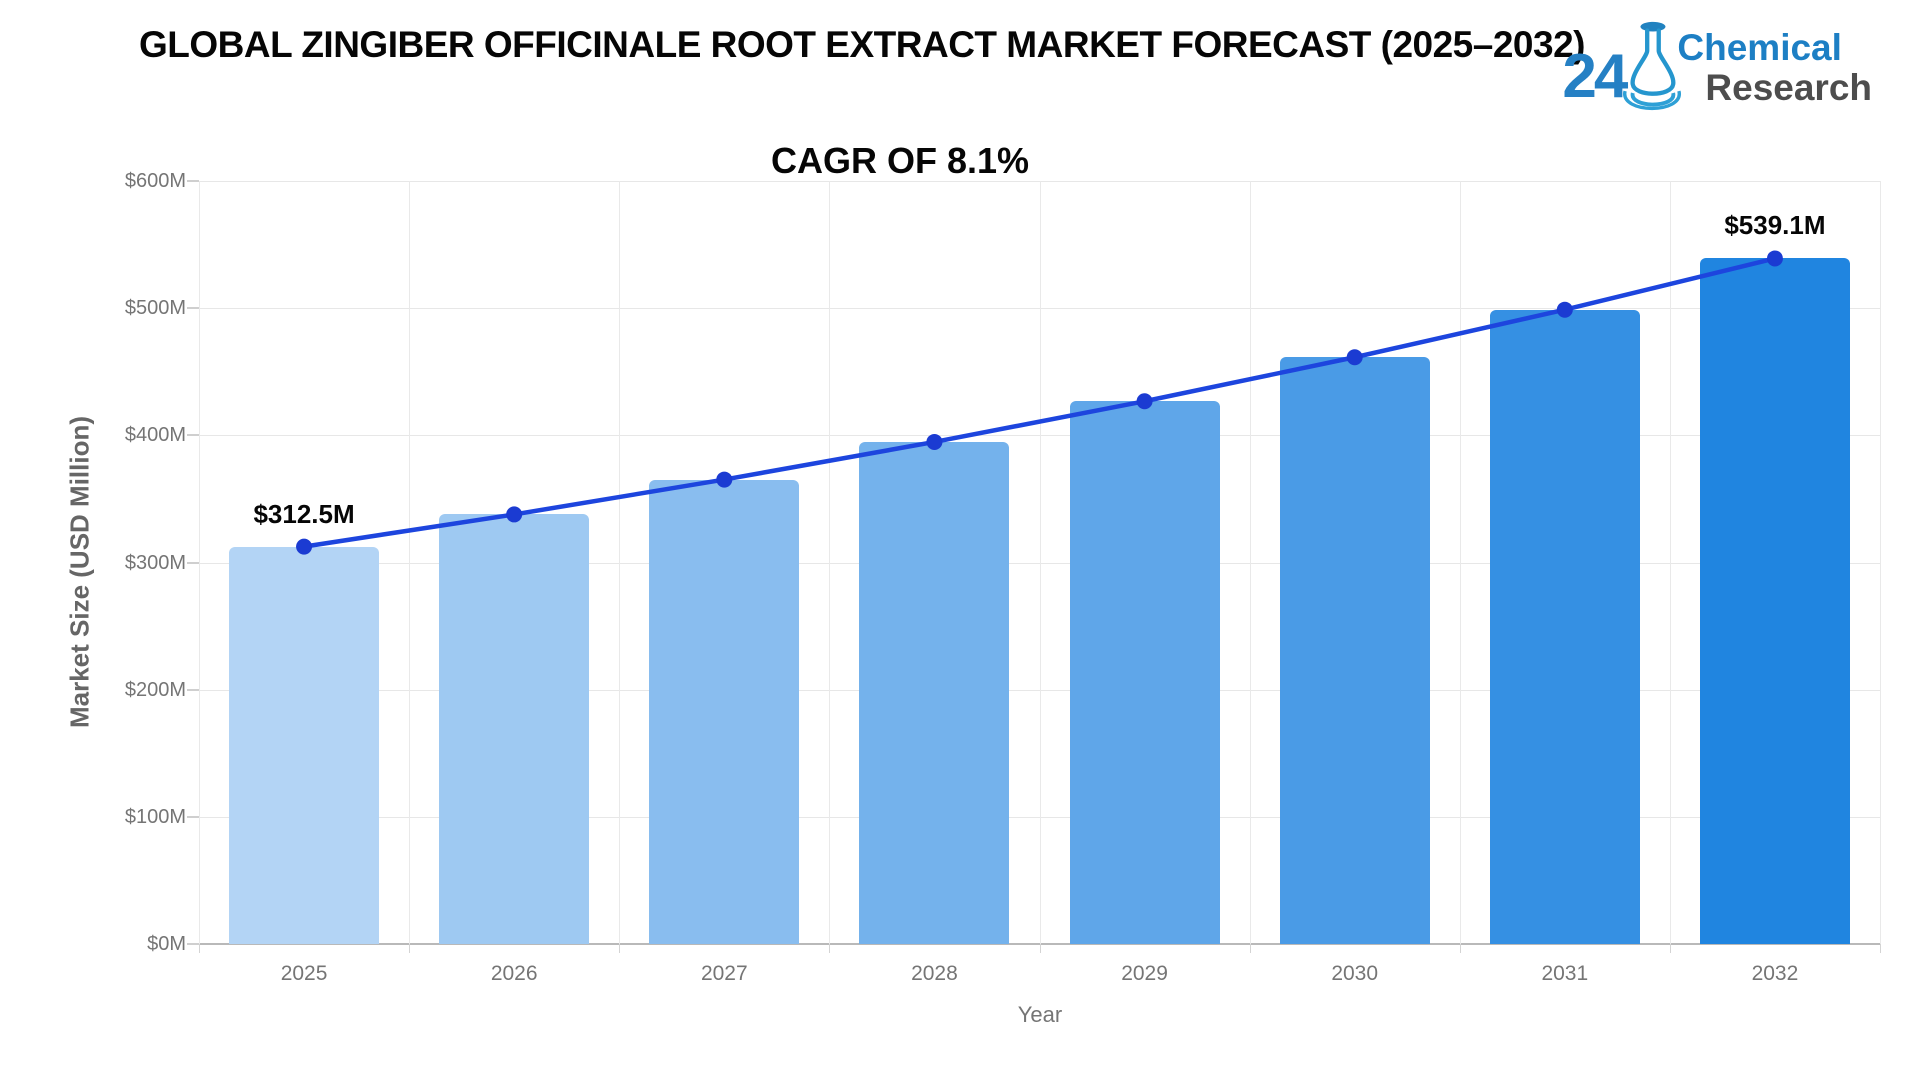 The width and height of the screenshot is (1920, 1080). I want to click on flask-icon, so click(1652, 70).